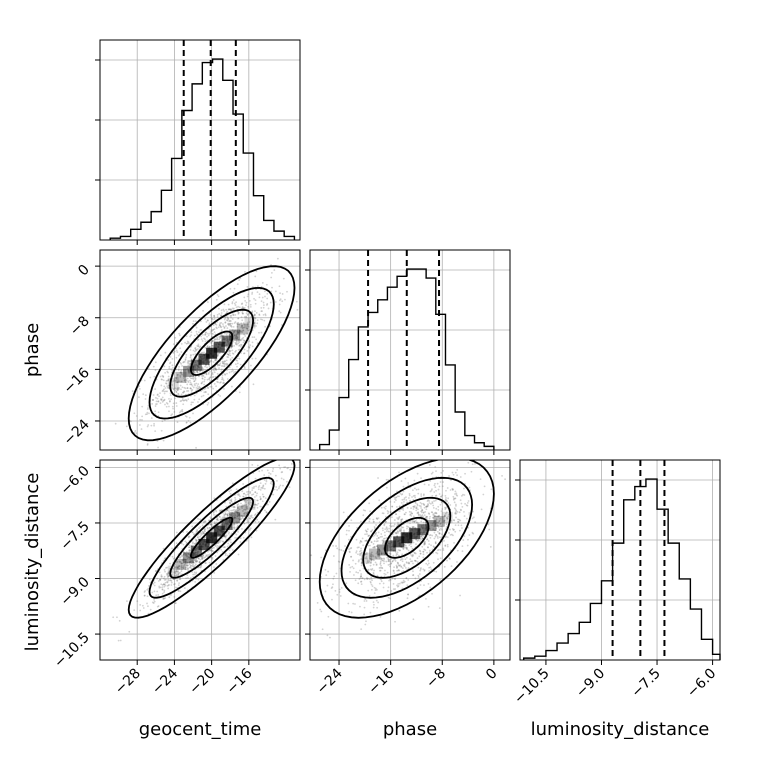 This screenshot has width=760, height=760. I want to click on plot-area, so click(408, 549).